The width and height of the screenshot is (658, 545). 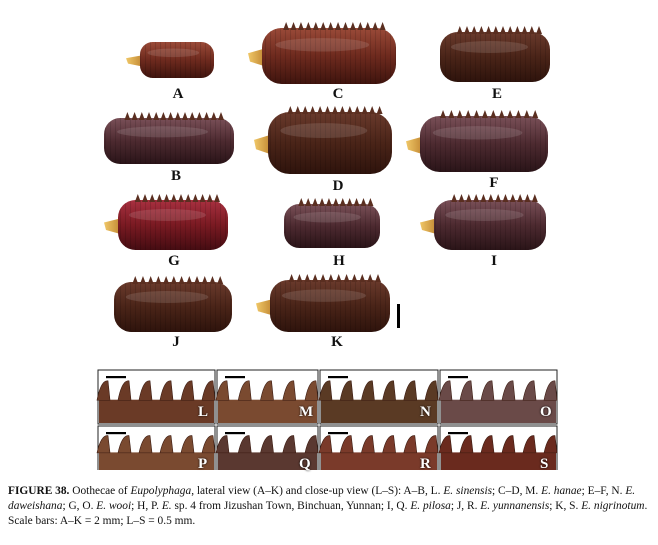 What do you see at coordinates (338, 186) in the screenshot?
I see `specimen-label-d: D` at bounding box center [338, 186].